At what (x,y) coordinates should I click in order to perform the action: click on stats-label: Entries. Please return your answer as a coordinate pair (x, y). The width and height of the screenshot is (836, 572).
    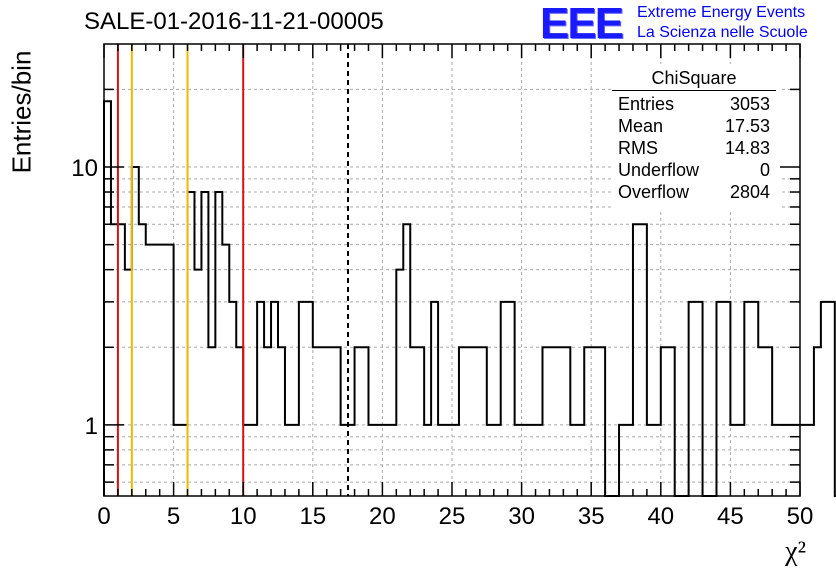
    Looking at the image, I should click on (646, 104).